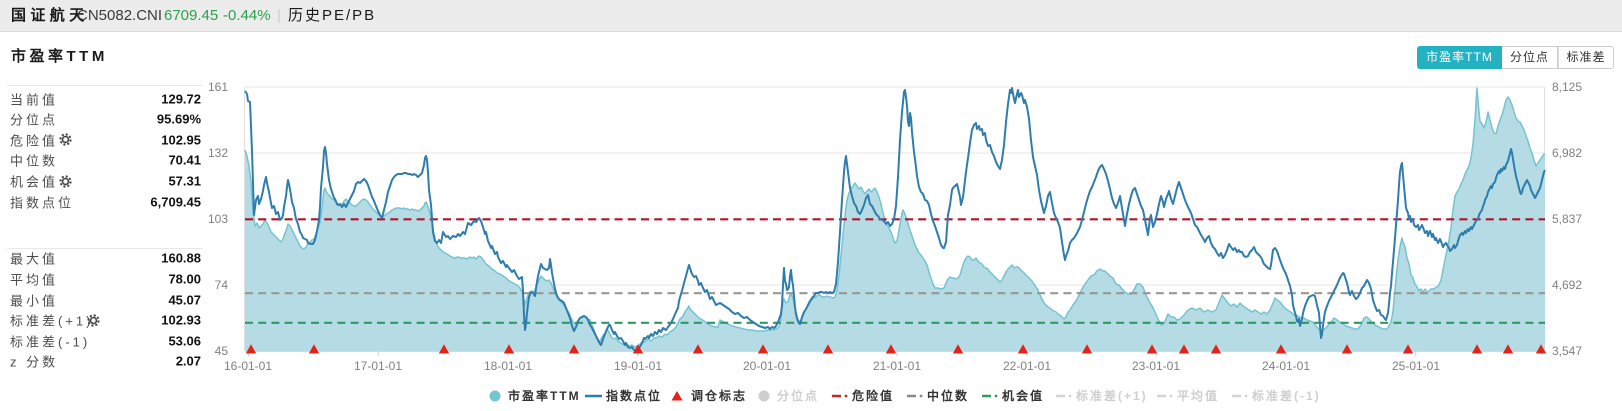 The image size is (1622, 411). Describe the element at coordinates (508, 366) in the screenshot. I see `svg-text: 18-01-01` at that location.